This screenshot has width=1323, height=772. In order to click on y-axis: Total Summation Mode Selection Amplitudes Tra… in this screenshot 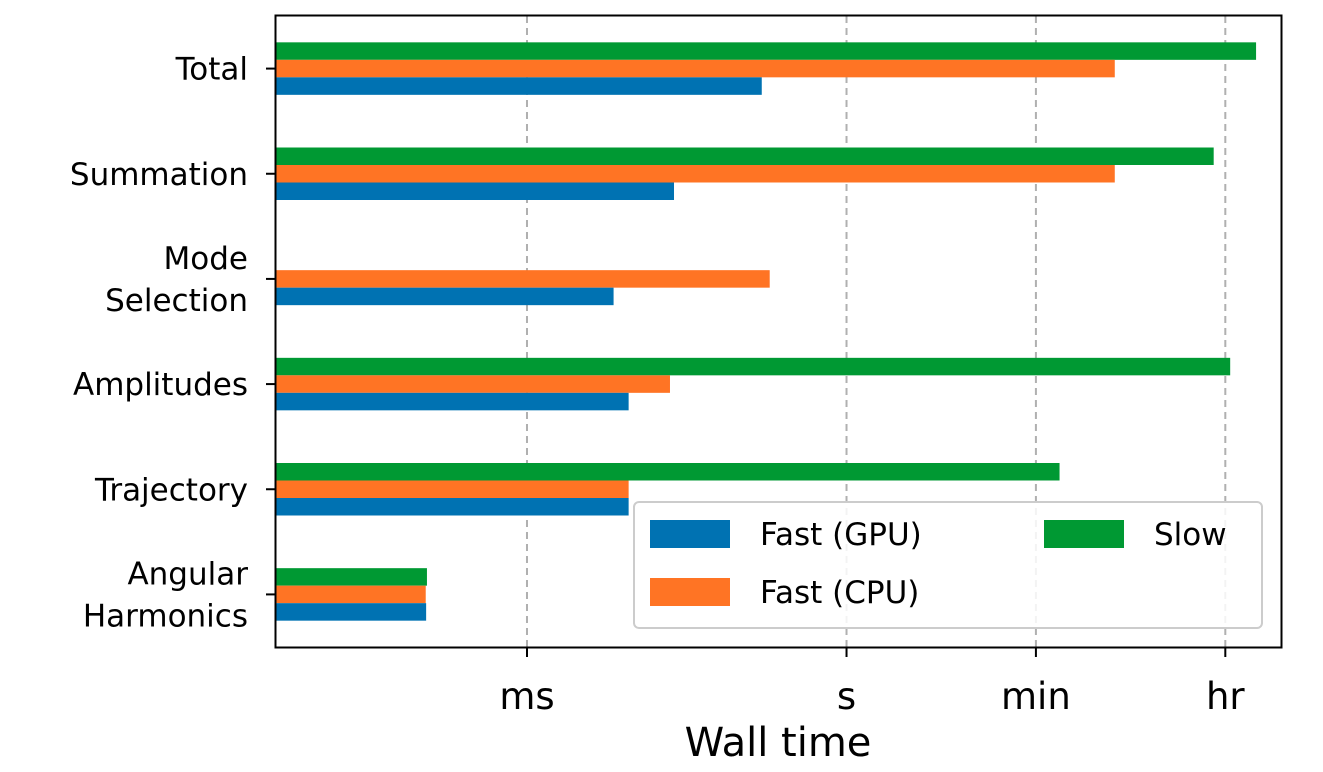, I will do `click(173, 343)`.